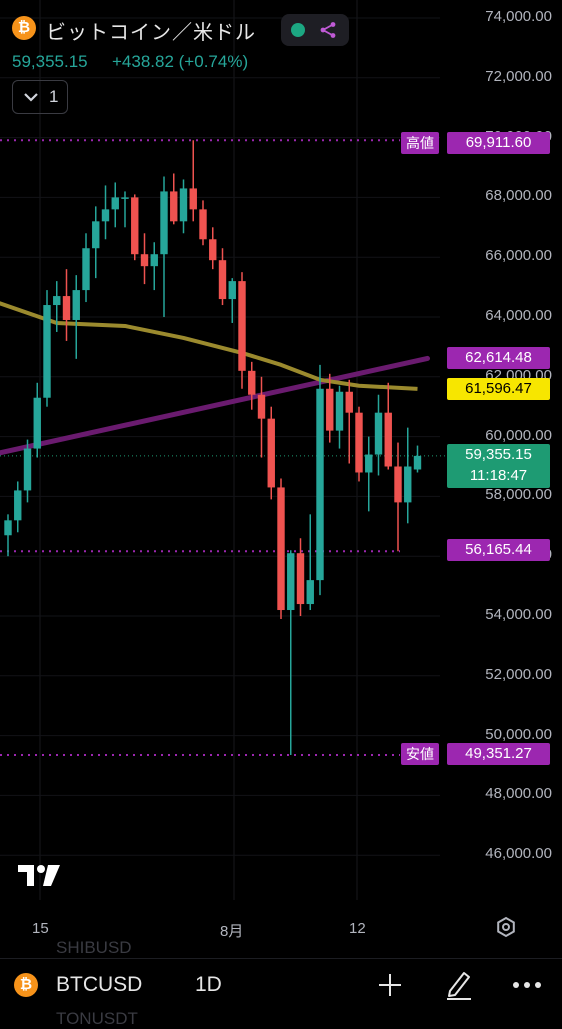 The height and width of the screenshot is (1029, 562). What do you see at coordinates (99, 984) in the screenshot?
I see `symbol-button: BTCUSD` at bounding box center [99, 984].